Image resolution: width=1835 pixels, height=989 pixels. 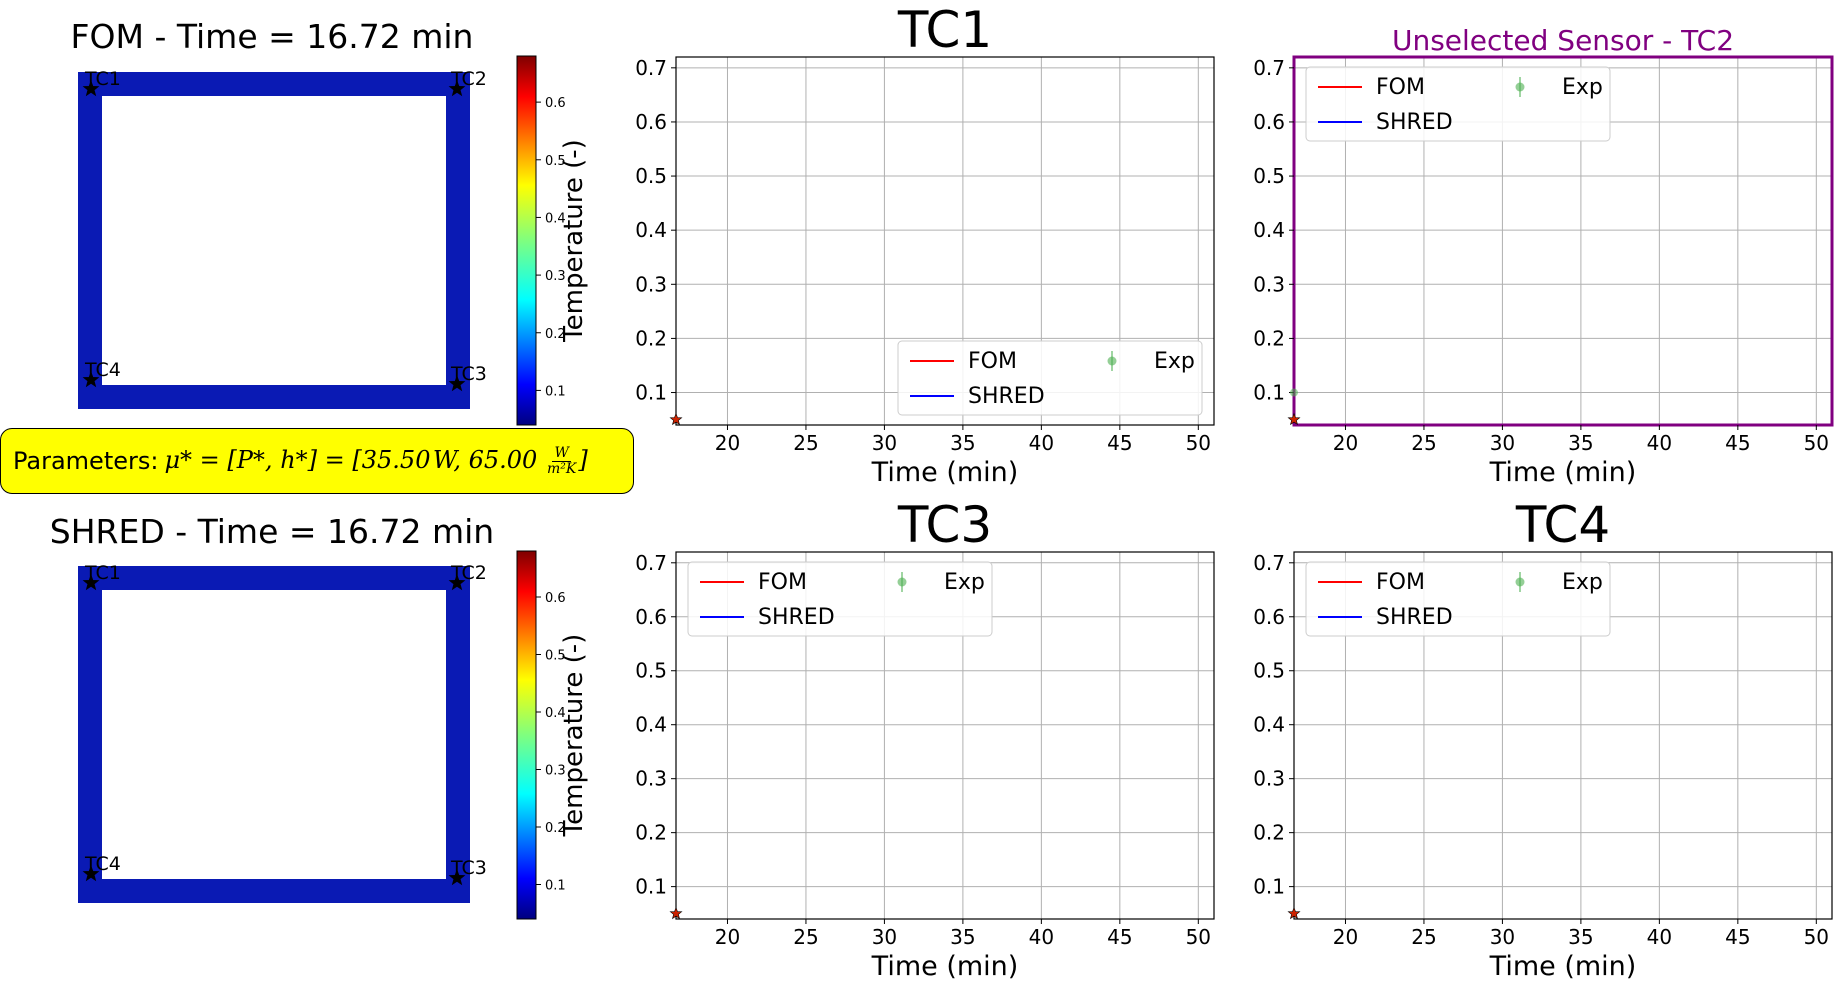 What do you see at coordinates (574, 736) in the screenshot?
I see `colorbar-label: Temperature (-)` at bounding box center [574, 736].